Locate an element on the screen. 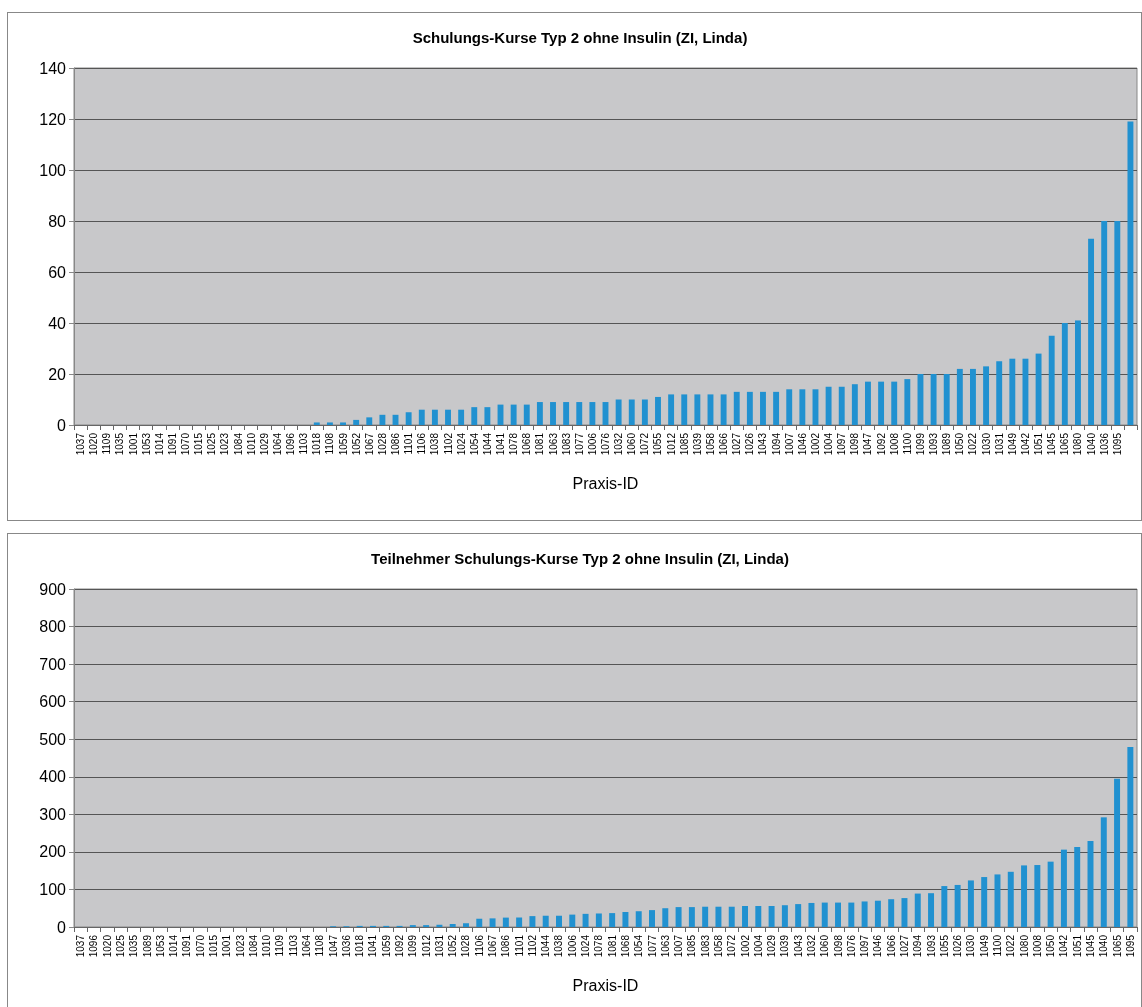 This screenshot has height=1007, width=1142. x-tick-label: 1103 is located at coordinates (304, 443).